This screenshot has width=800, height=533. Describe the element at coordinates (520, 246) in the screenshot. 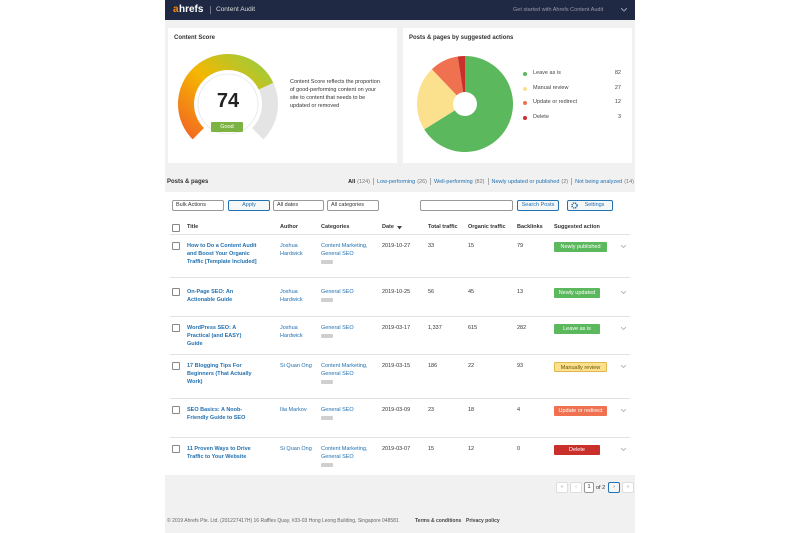

I see `cell-backlinks: 79` at that location.